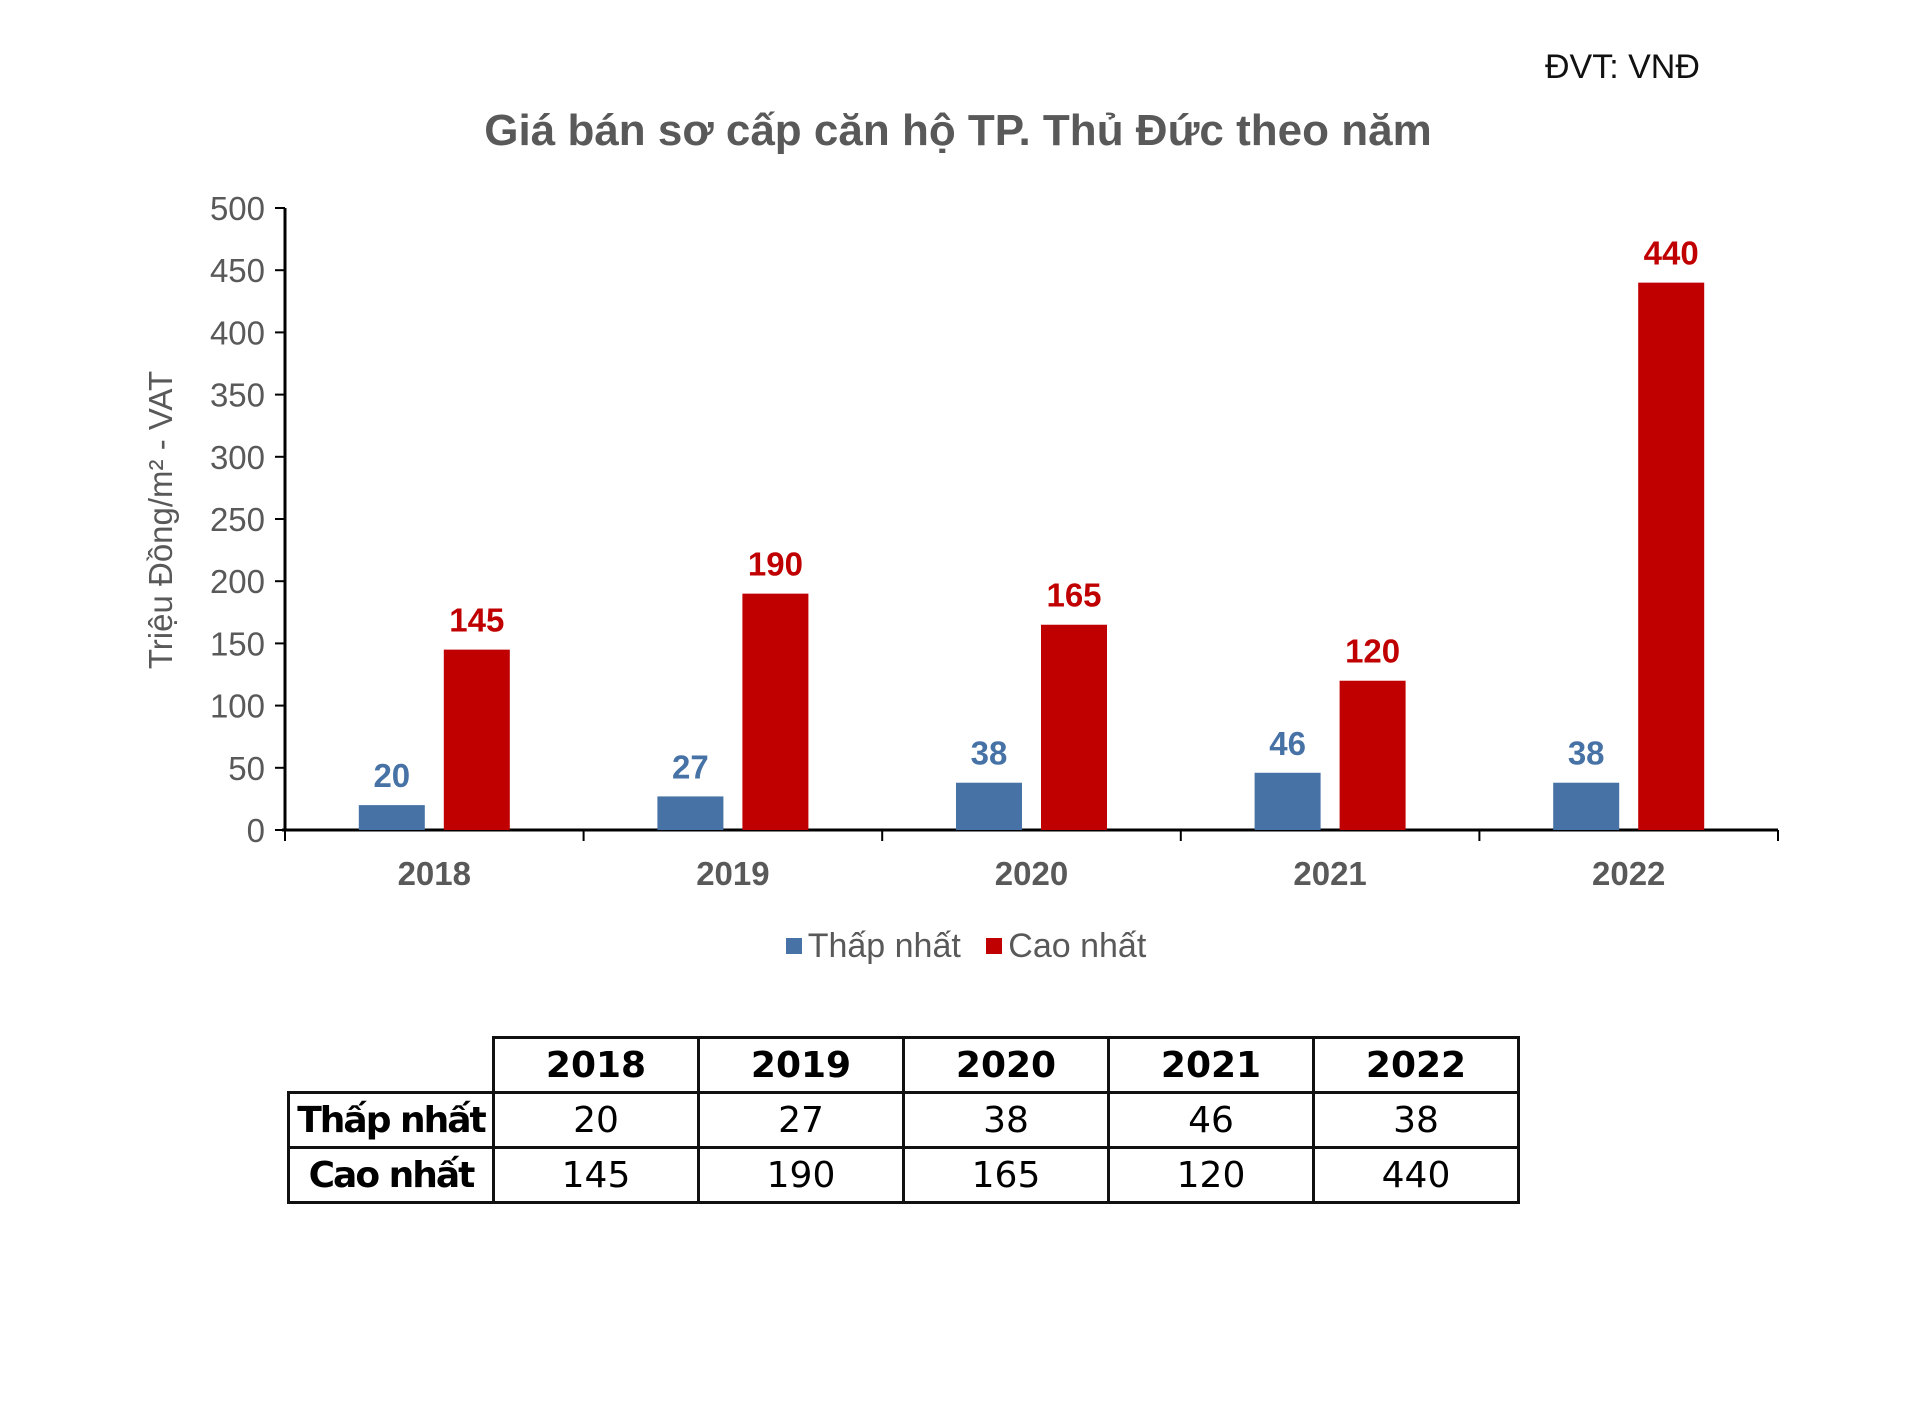 This screenshot has height=1413, width=1920. What do you see at coordinates (1006, 1065) in the screenshot?
I see `table-header-cell: 2020` at bounding box center [1006, 1065].